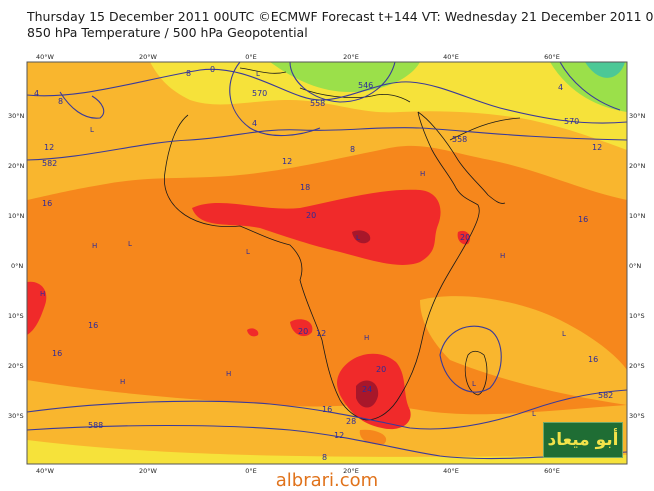 This screenshot has width=654, height=491. I want to click on contour-label: 588, so click(95, 425).